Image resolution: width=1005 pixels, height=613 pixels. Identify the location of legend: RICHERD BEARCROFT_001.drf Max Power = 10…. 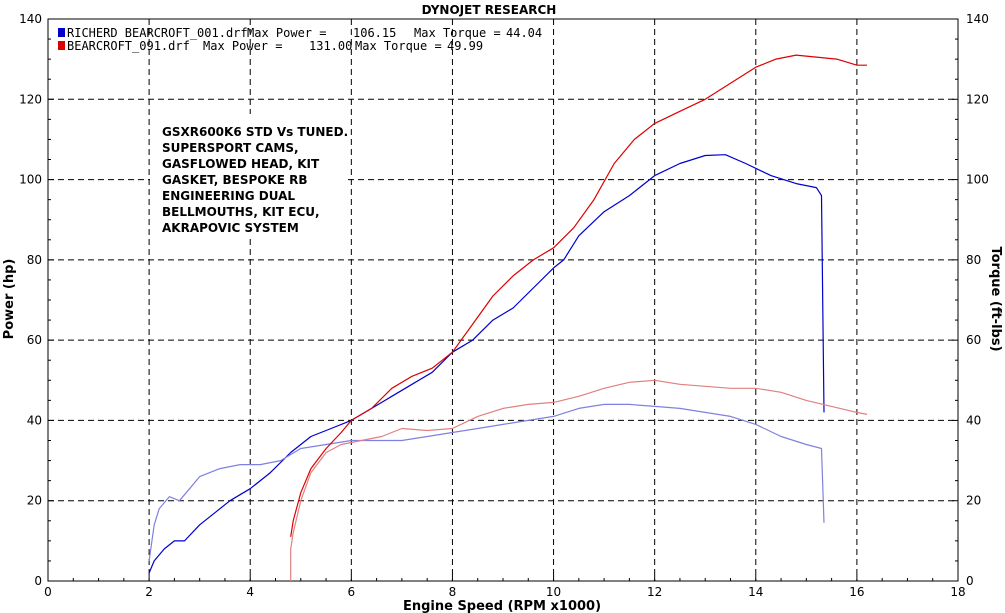
(300, 39).